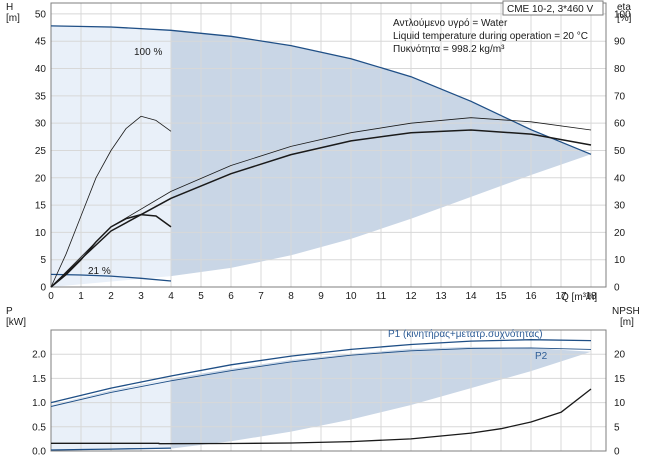  What do you see at coordinates (617, 427) in the screenshot?
I see `bottom-ytick-right: 5` at bounding box center [617, 427].